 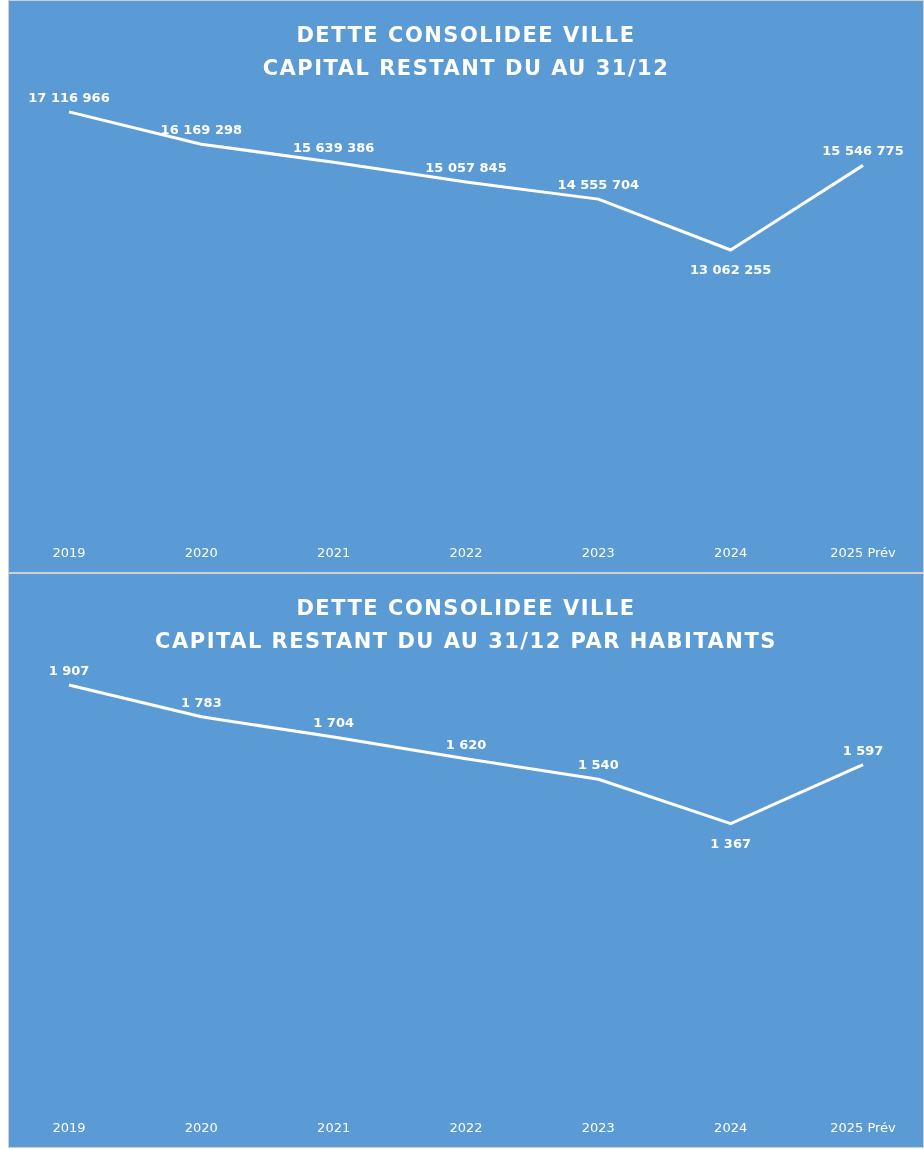 I want to click on data-label: 1 907, so click(x=69, y=670).